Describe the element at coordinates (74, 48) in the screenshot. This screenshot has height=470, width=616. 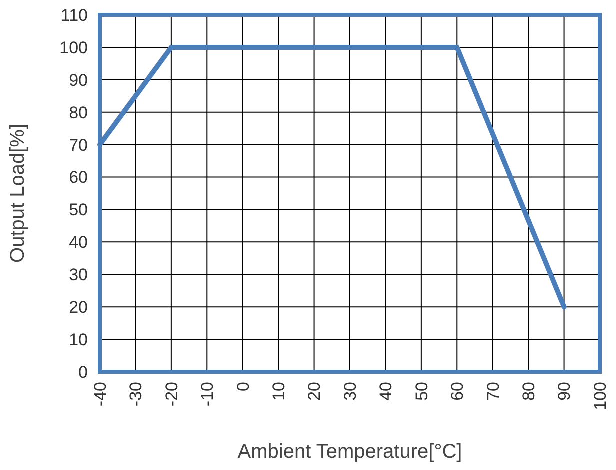
I see `y-tick-label: 100` at that location.